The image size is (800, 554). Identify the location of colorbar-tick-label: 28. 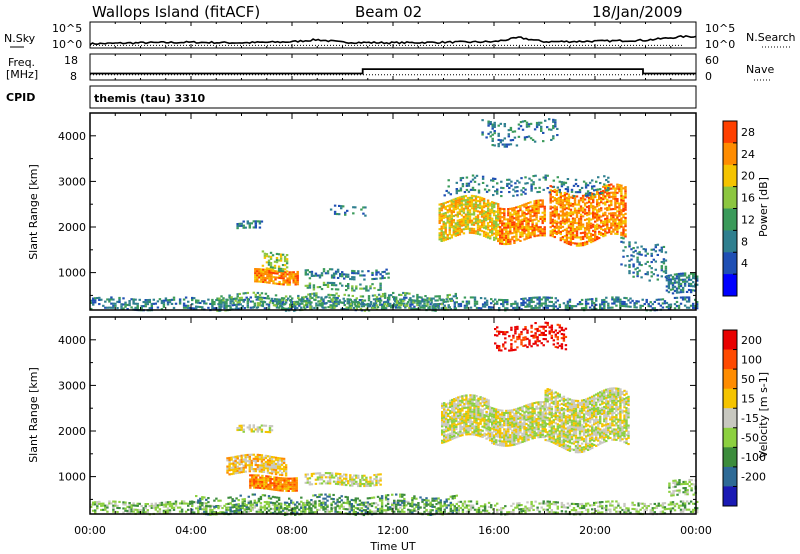
(748, 132).